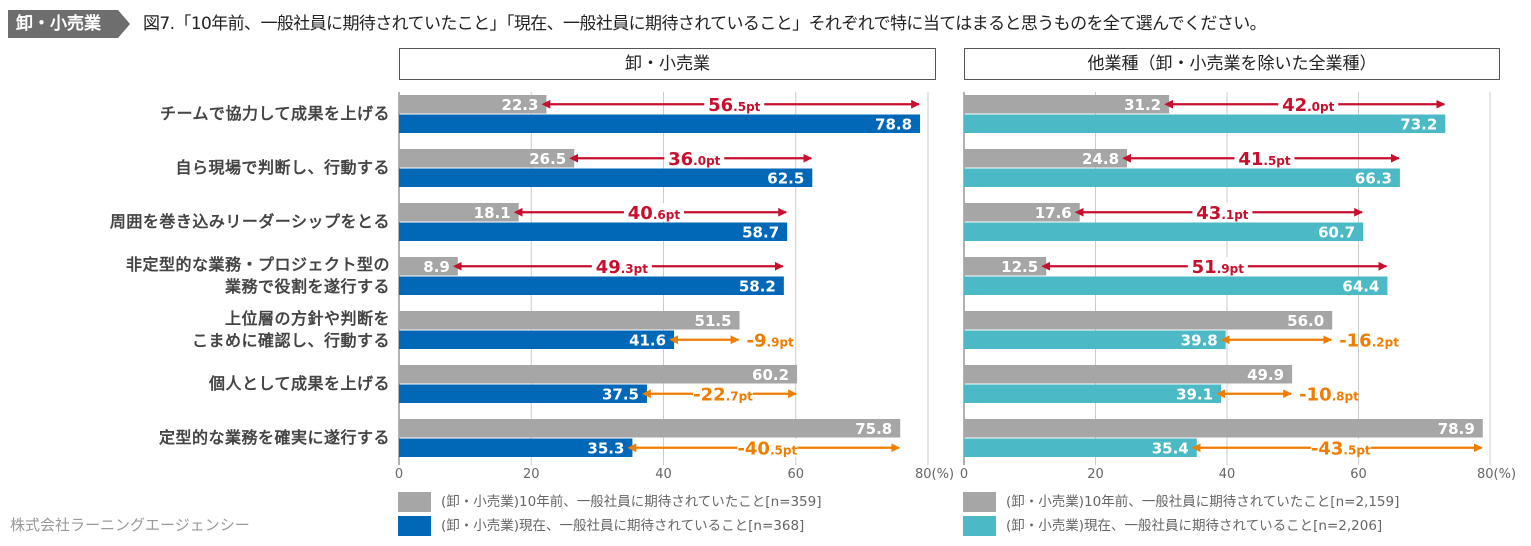 This screenshot has height=546, width=1531. I want to click on difference-label: -10.8pt, so click(1329, 394).